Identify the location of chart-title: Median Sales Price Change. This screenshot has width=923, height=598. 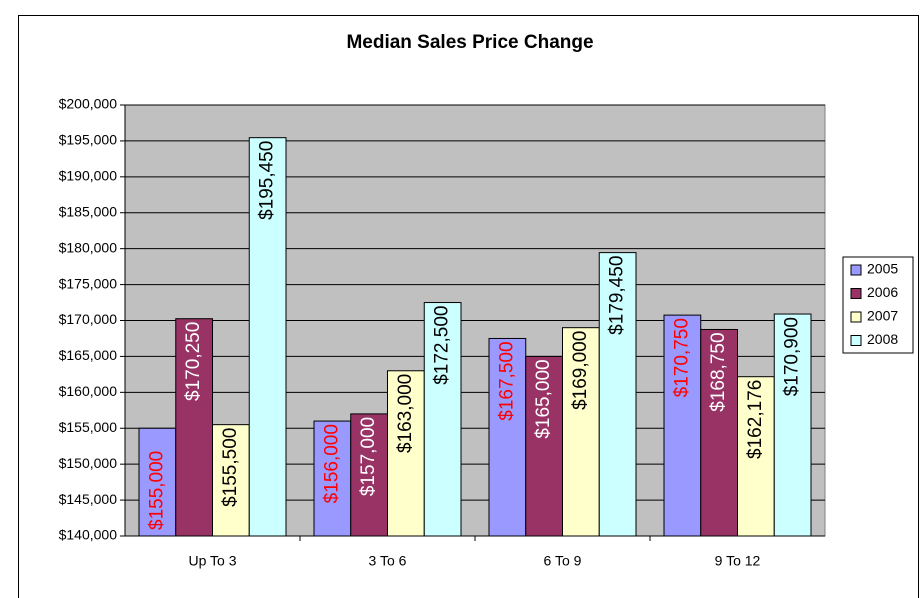
(469, 42).